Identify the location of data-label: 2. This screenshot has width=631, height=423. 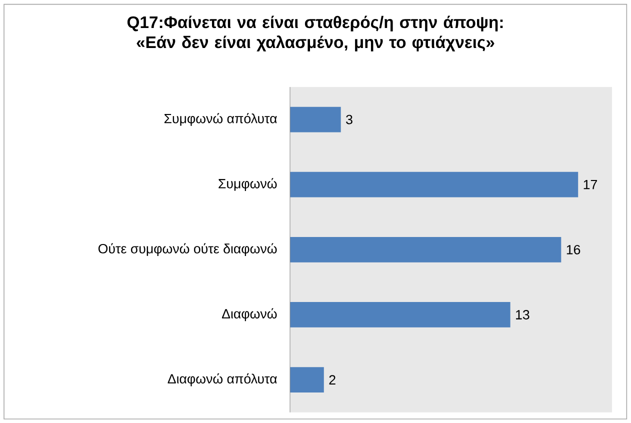
(332, 379).